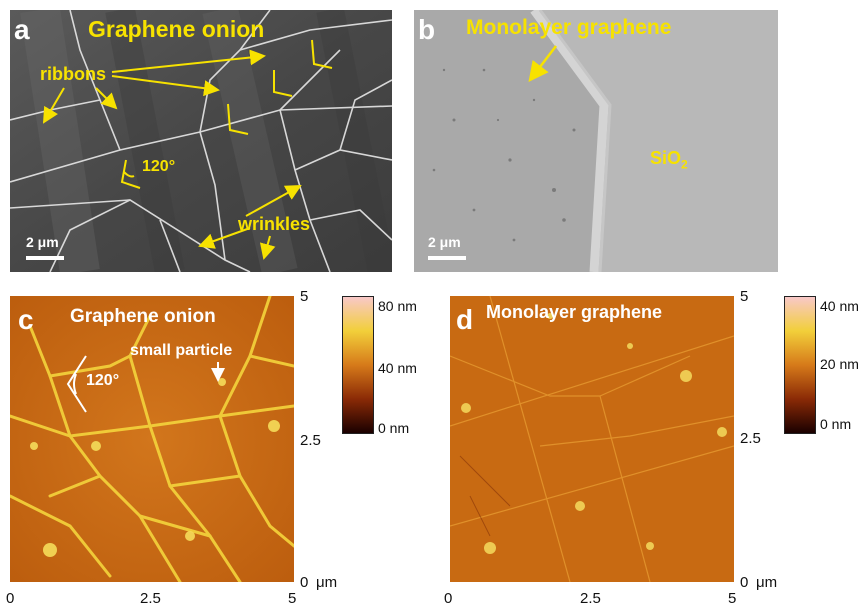  What do you see at coordinates (42, 242) in the screenshot?
I see `panel-a-scalebar-label: 2 μm` at bounding box center [42, 242].